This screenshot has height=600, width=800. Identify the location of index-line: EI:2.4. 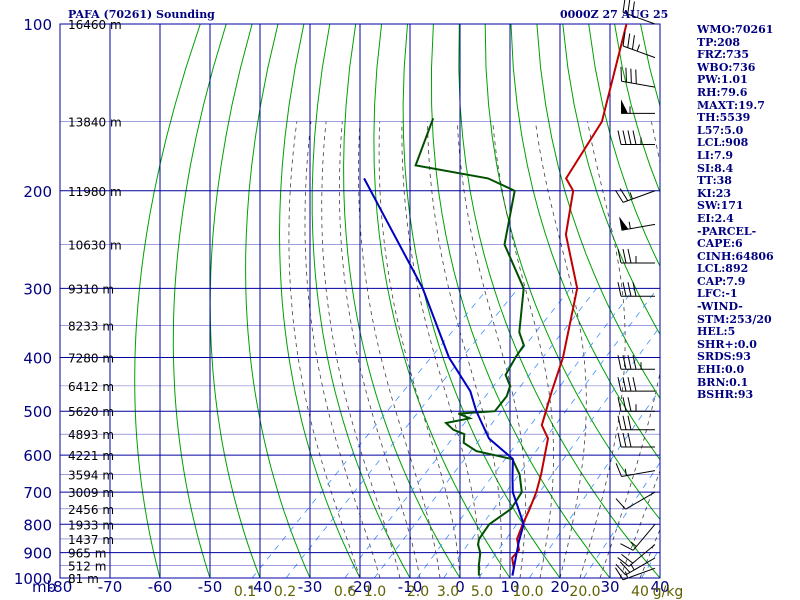
(715, 218).